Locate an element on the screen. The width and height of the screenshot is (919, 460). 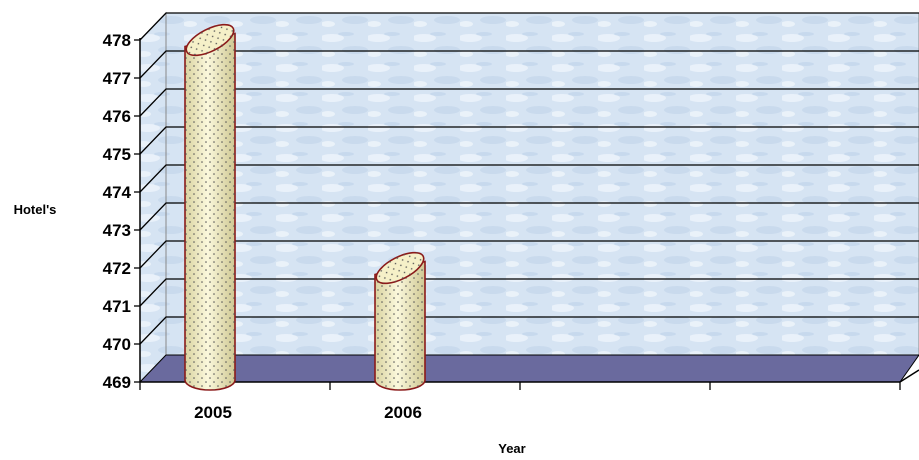
y-tick-label: 476 is located at coordinates (117, 116).